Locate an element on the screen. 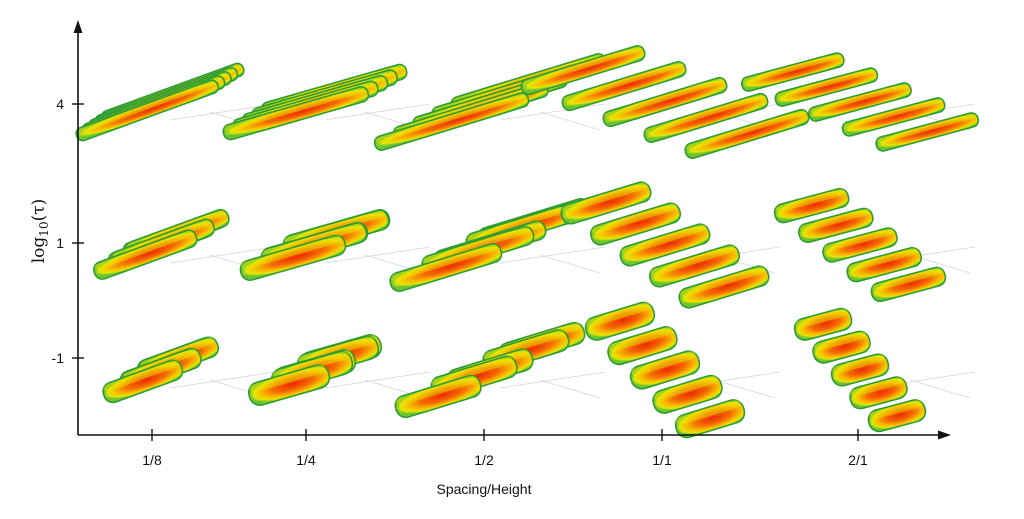 This screenshot has width=1024, height=519. x-tick-label: 1/8 is located at coordinates (152, 460).